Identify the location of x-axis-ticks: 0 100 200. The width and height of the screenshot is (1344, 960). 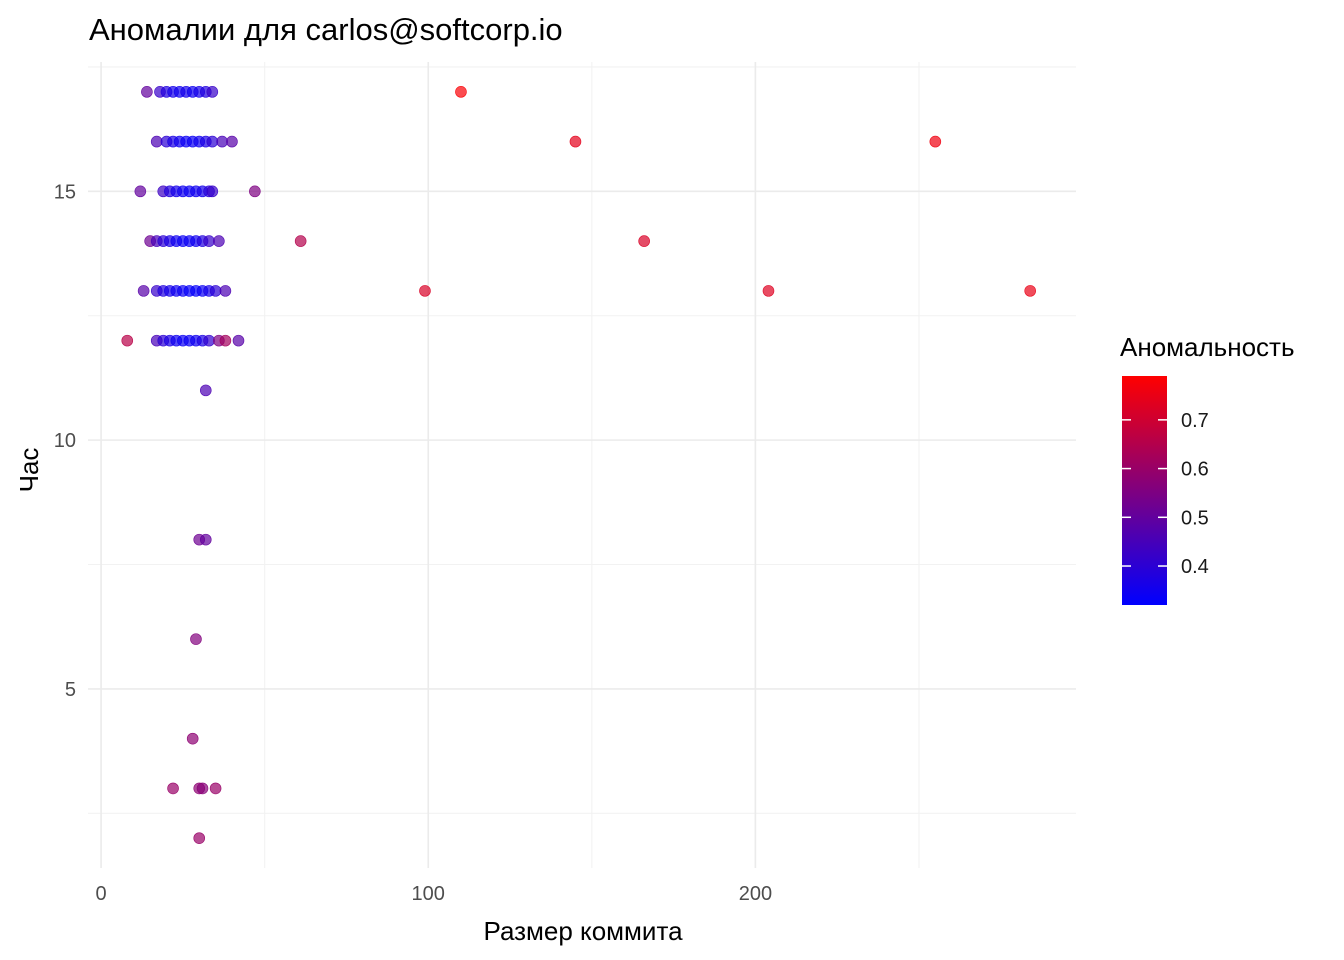
(434, 894).